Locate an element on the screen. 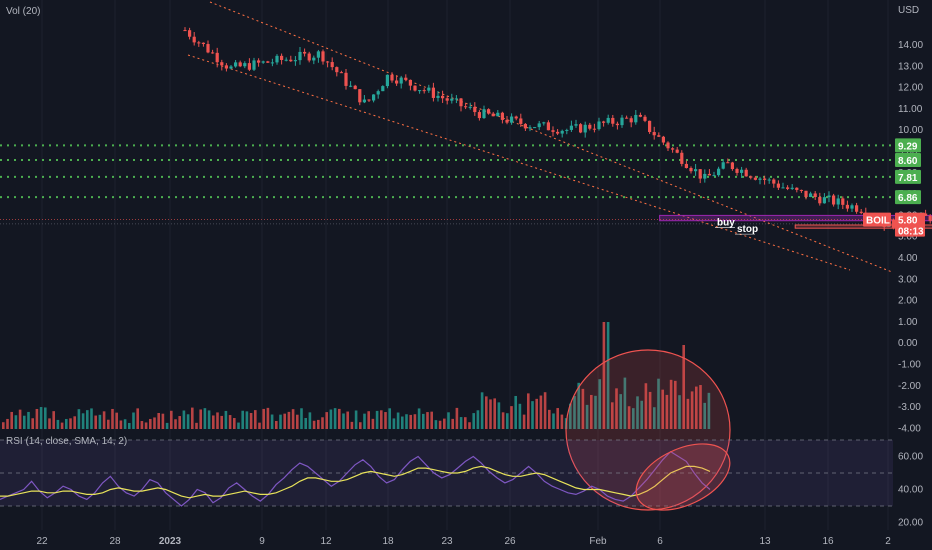 The width and height of the screenshot is (932, 550). x-tick-label: 13 is located at coordinates (765, 541).